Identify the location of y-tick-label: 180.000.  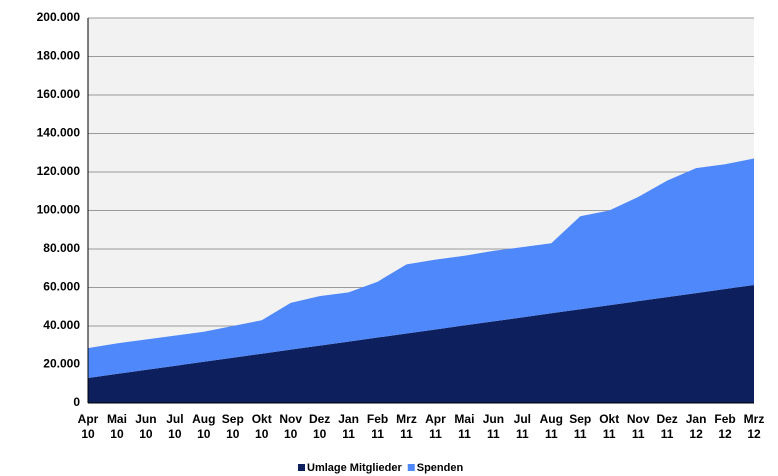
(59, 56).